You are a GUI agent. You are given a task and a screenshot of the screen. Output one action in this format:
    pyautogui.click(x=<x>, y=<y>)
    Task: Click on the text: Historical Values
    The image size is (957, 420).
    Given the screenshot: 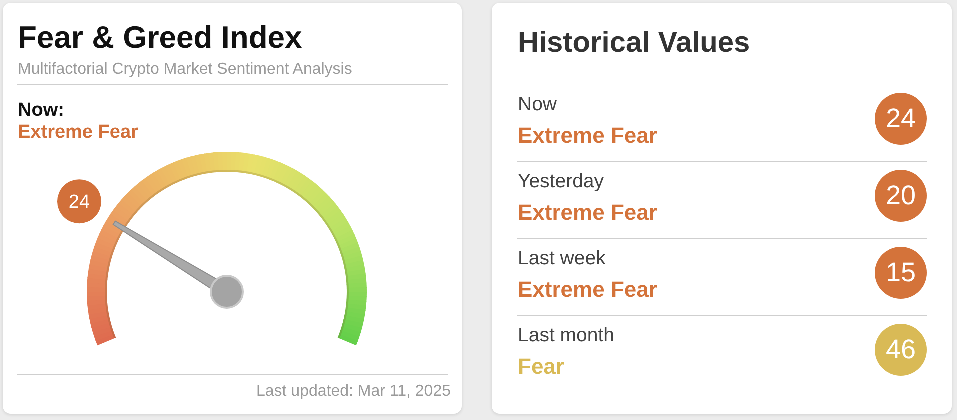 What is the action you would take?
    pyautogui.click(x=634, y=43)
    